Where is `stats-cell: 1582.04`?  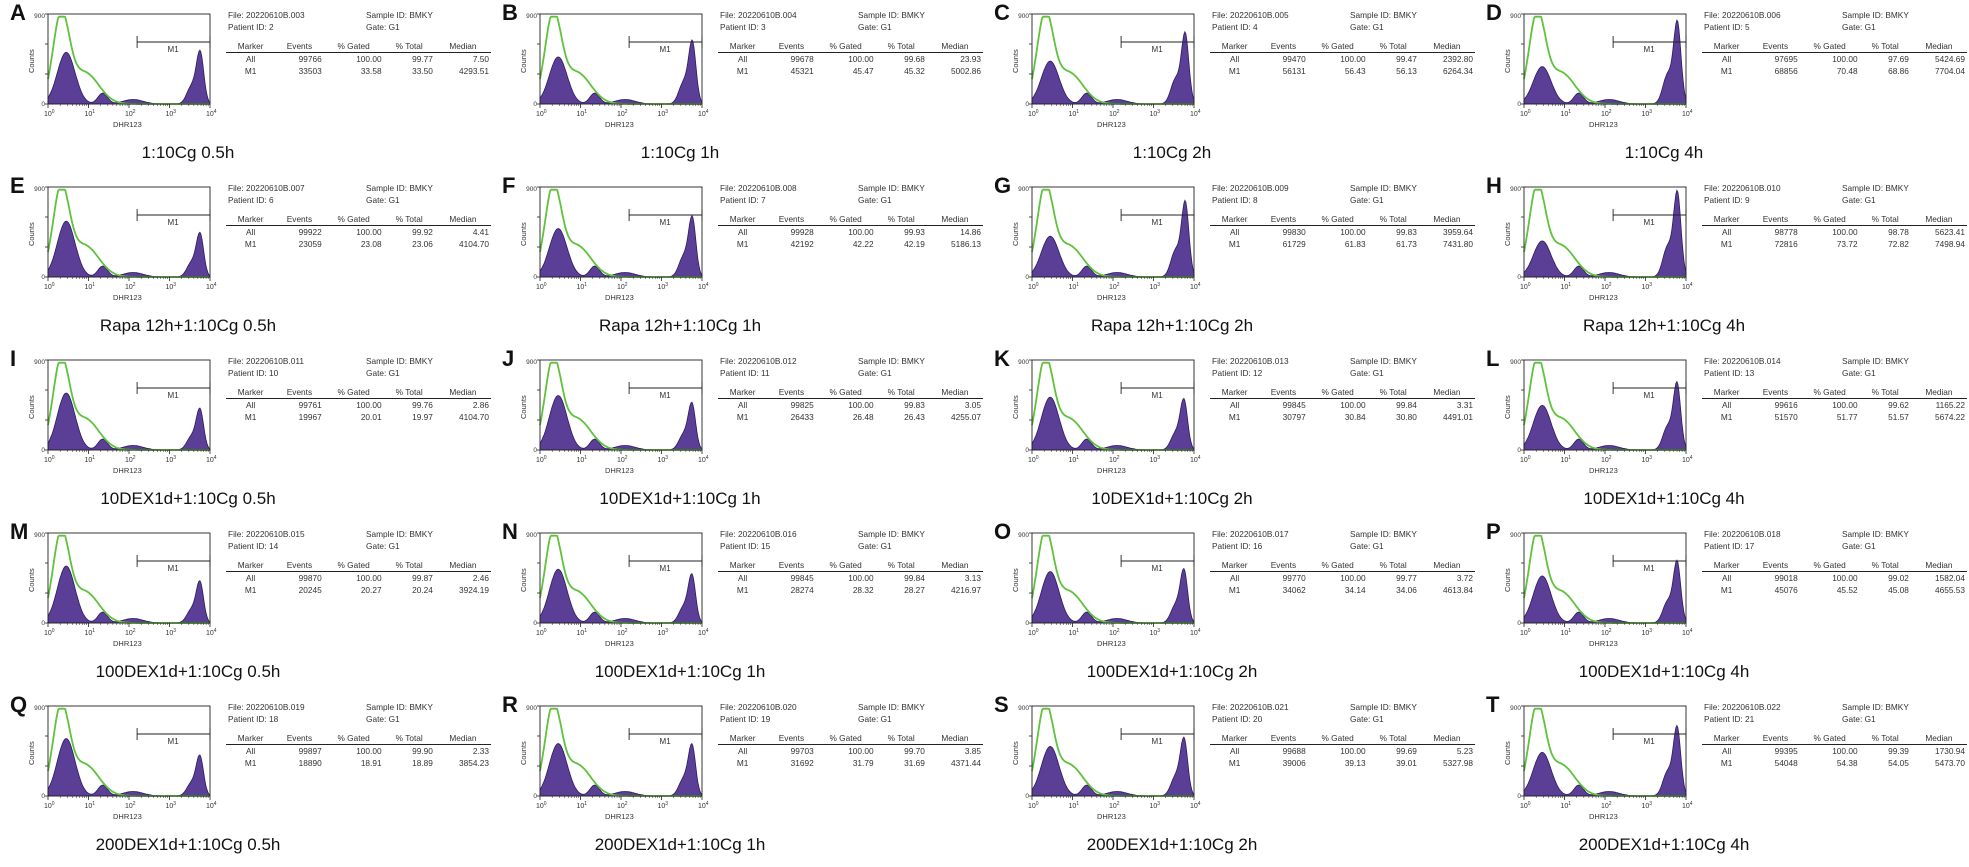
stats-cell: 1582.04 is located at coordinates (1950, 578).